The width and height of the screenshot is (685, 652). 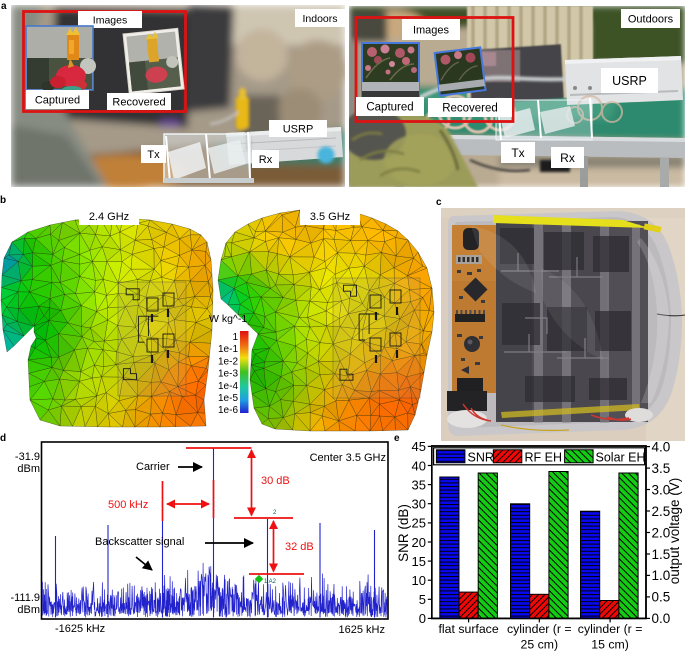 What do you see at coordinates (544, 457) in the screenshot?
I see `svg-text: RF EH` at bounding box center [544, 457].